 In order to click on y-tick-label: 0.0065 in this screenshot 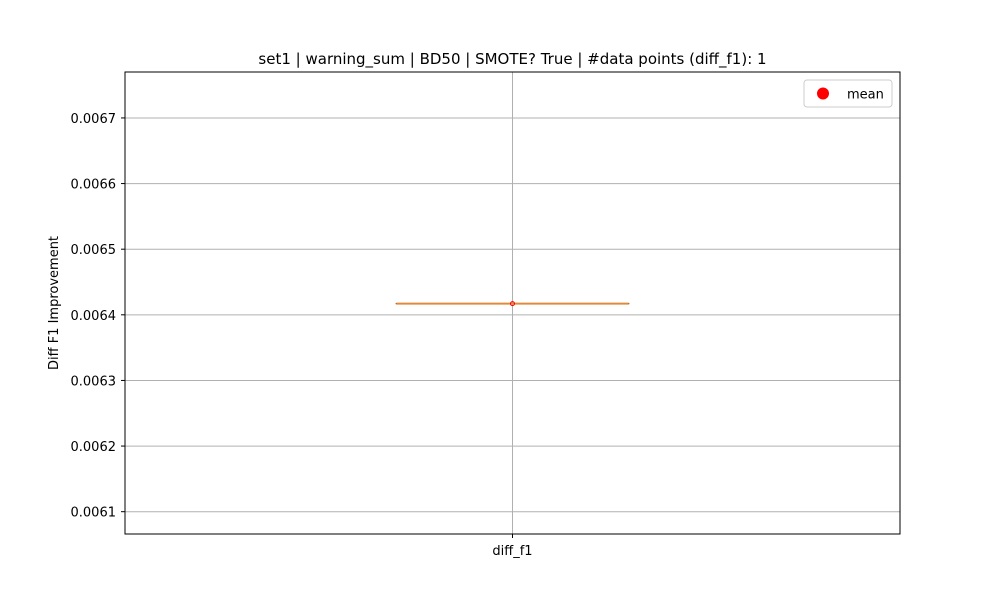, I will do `click(94, 250)`.